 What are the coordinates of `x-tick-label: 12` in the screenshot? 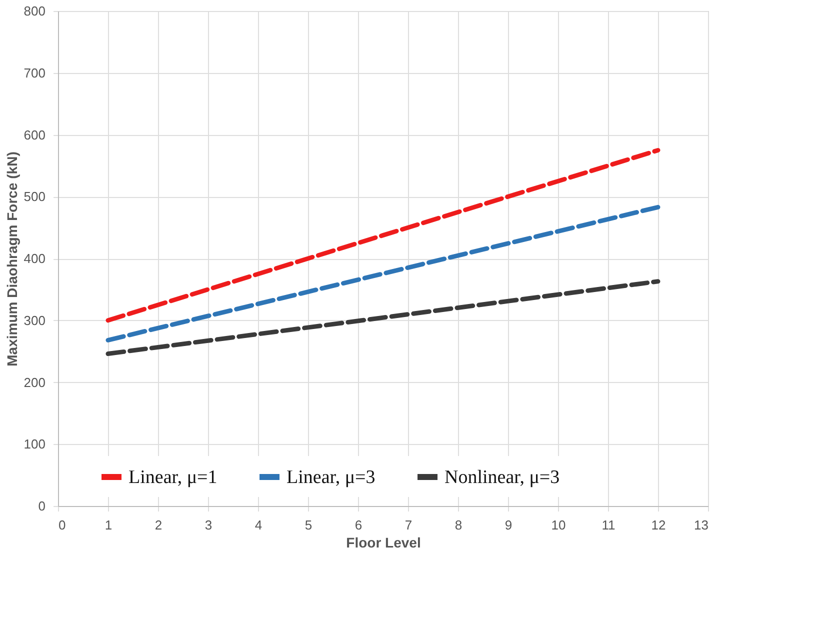 It's located at (658, 525).